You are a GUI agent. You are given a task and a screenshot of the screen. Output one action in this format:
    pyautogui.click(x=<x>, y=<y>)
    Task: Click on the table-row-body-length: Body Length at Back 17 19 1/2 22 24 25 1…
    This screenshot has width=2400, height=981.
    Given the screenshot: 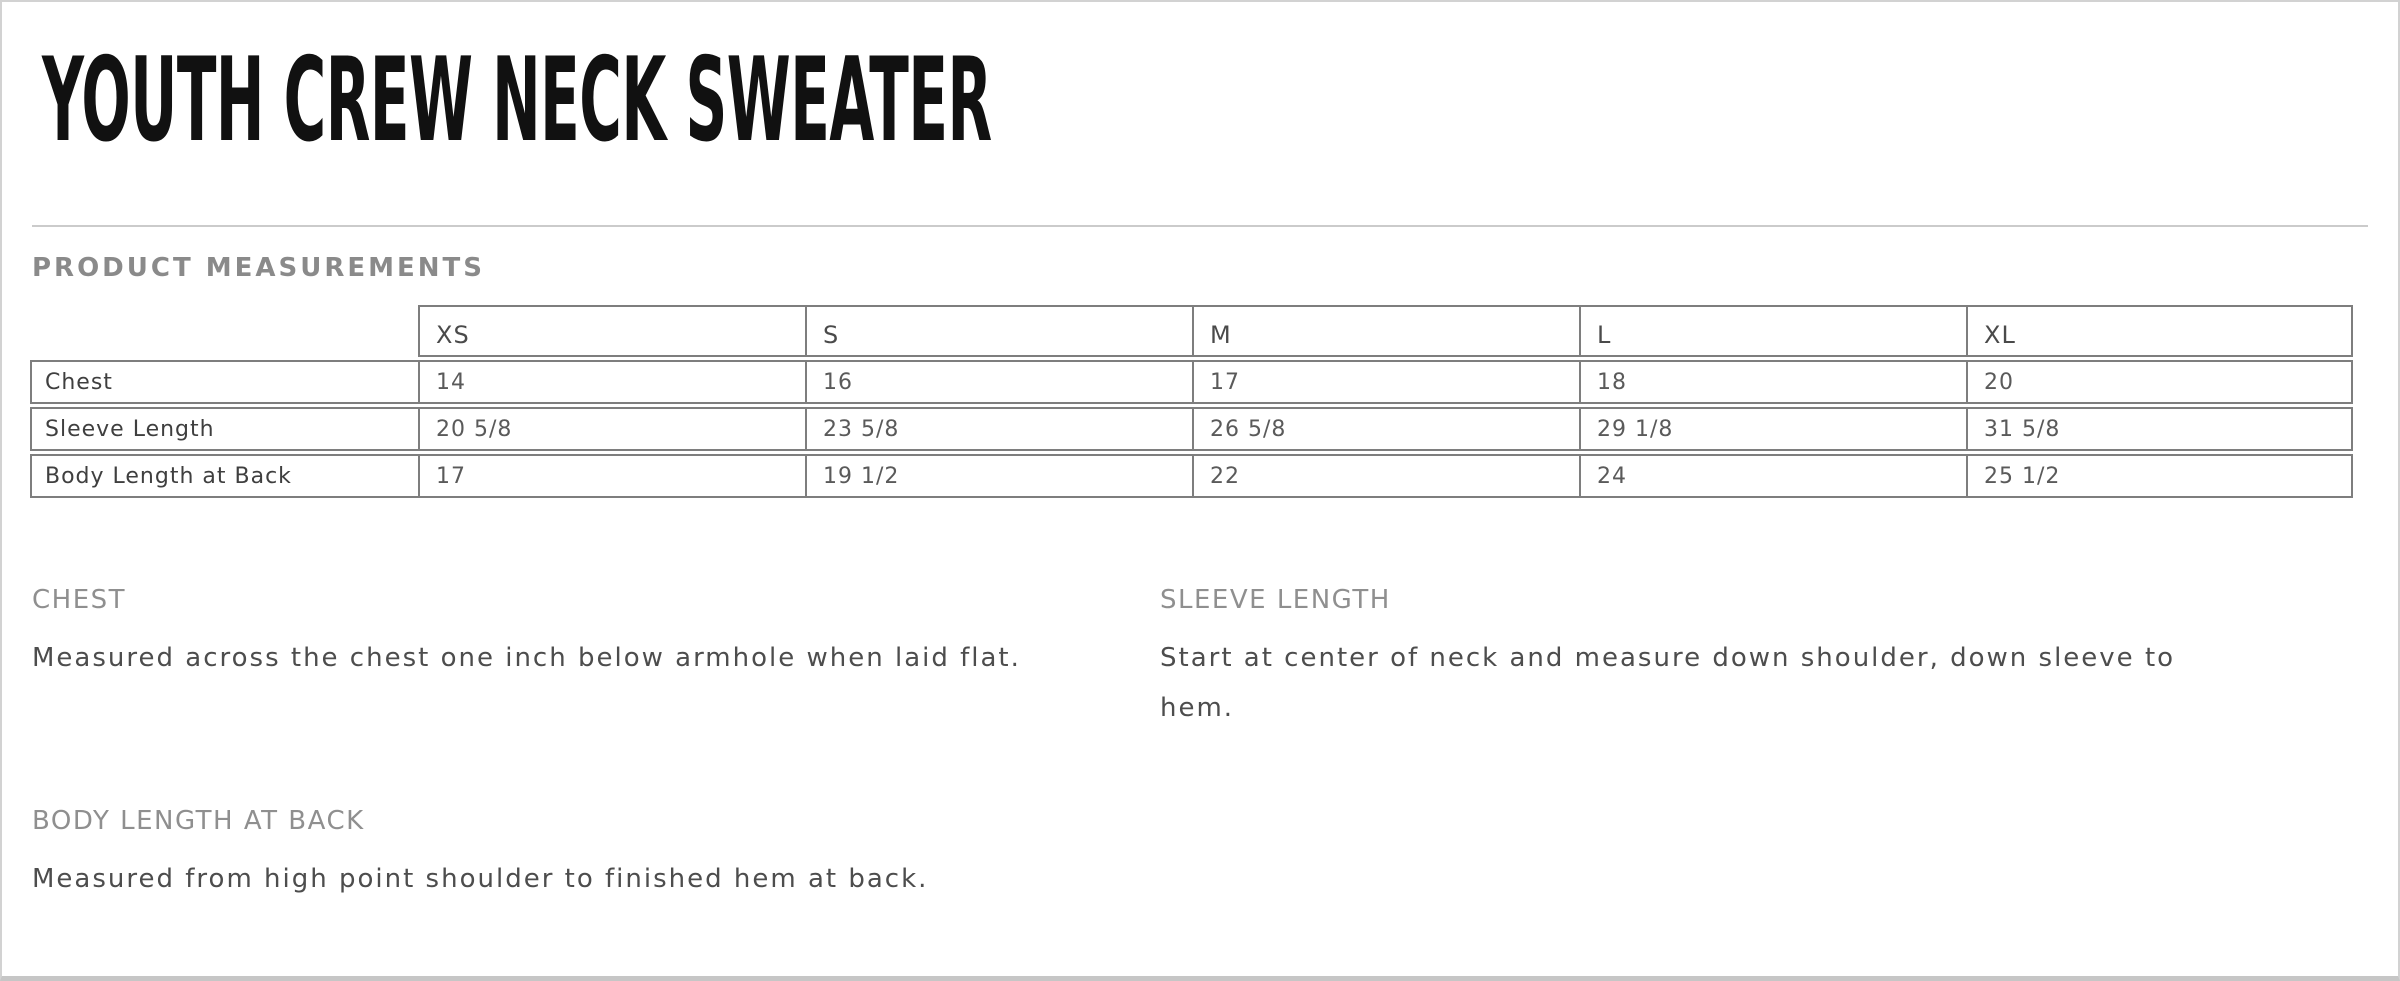 What is the action you would take?
    pyautogui.click(x=1191, y=476)
    